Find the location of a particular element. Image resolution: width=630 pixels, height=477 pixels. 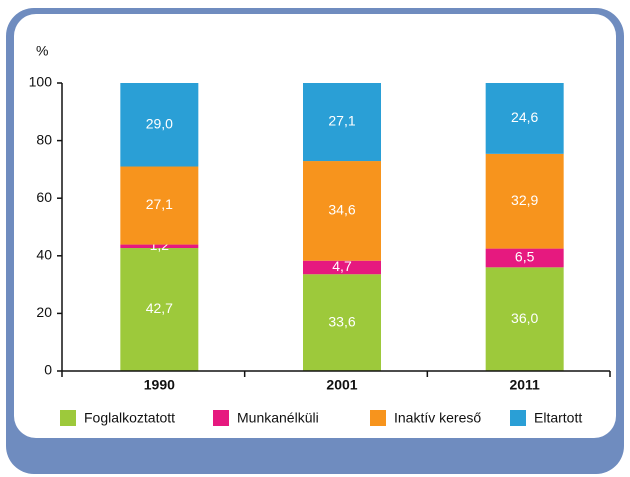

value-label: 4,7 is located at coordinates (342, 266).